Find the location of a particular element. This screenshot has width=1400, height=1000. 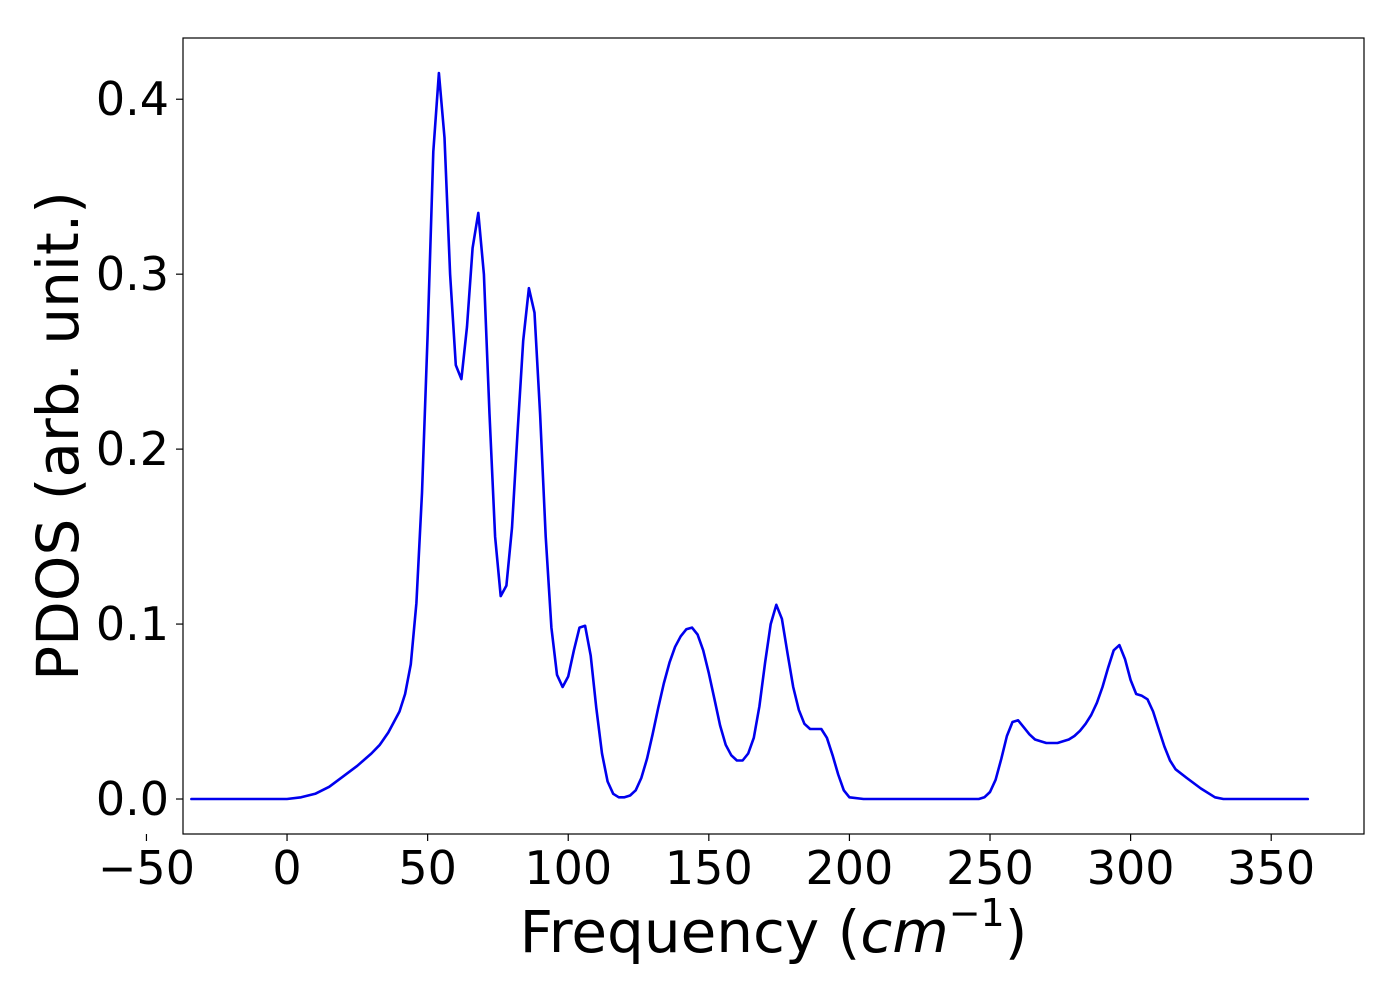

x-tick-label: 250 is located at coordinates (990, 868).